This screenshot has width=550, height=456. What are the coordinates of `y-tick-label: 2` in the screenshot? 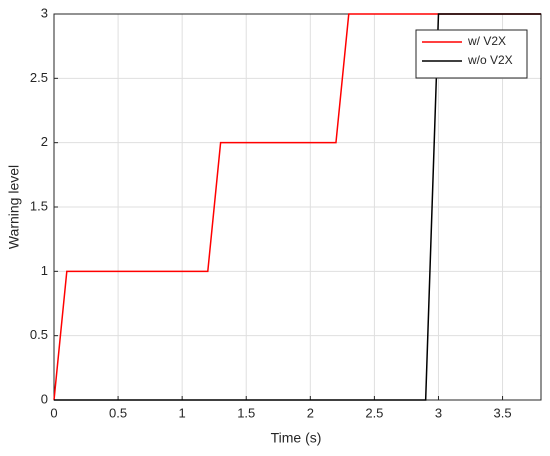 It's located at (44, 141).